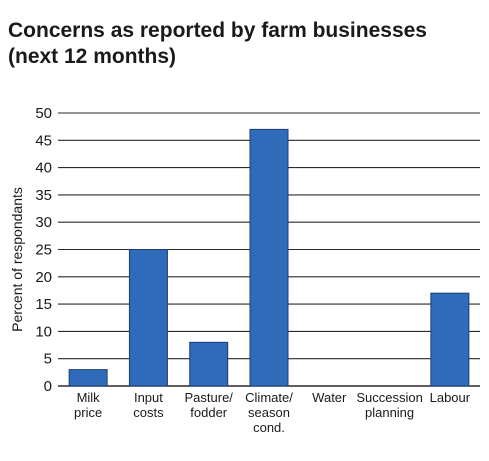  Describe the element at coordinates (209, 397) in the screenshot. I see `x-category-label-line: Pasture/` at that location.